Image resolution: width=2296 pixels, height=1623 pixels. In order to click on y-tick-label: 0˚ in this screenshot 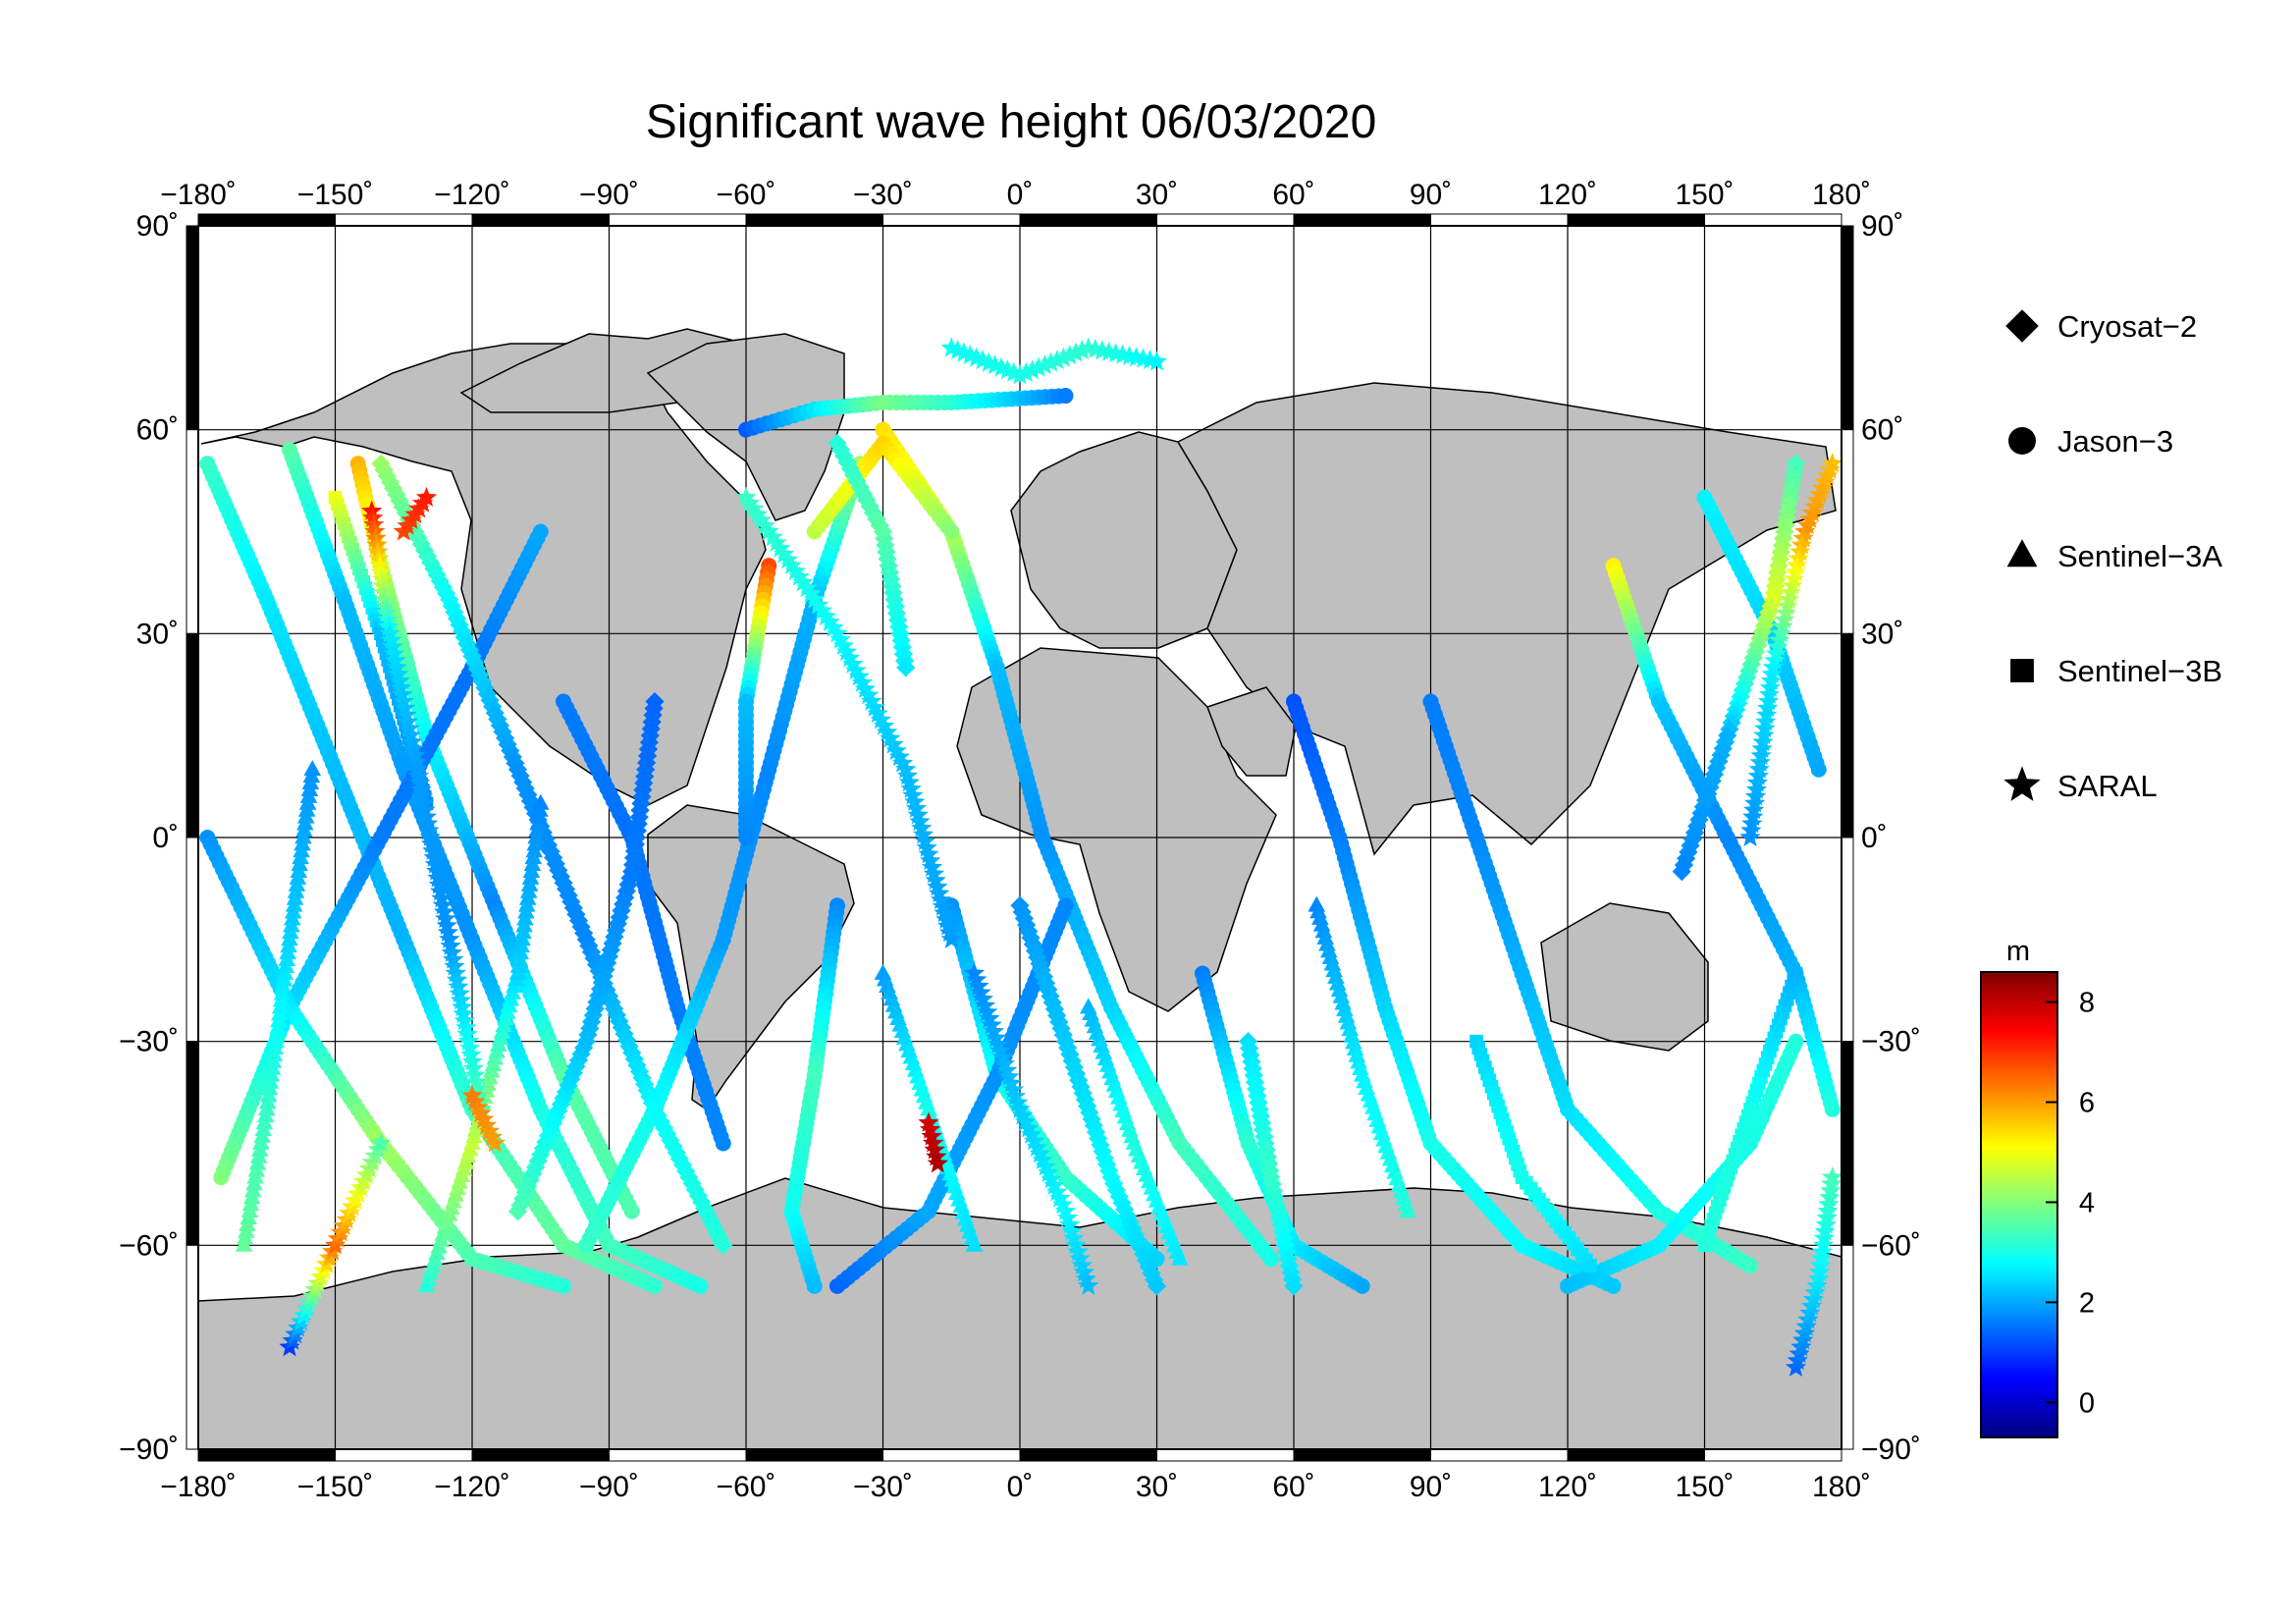, I will do `click(165, 838)`.